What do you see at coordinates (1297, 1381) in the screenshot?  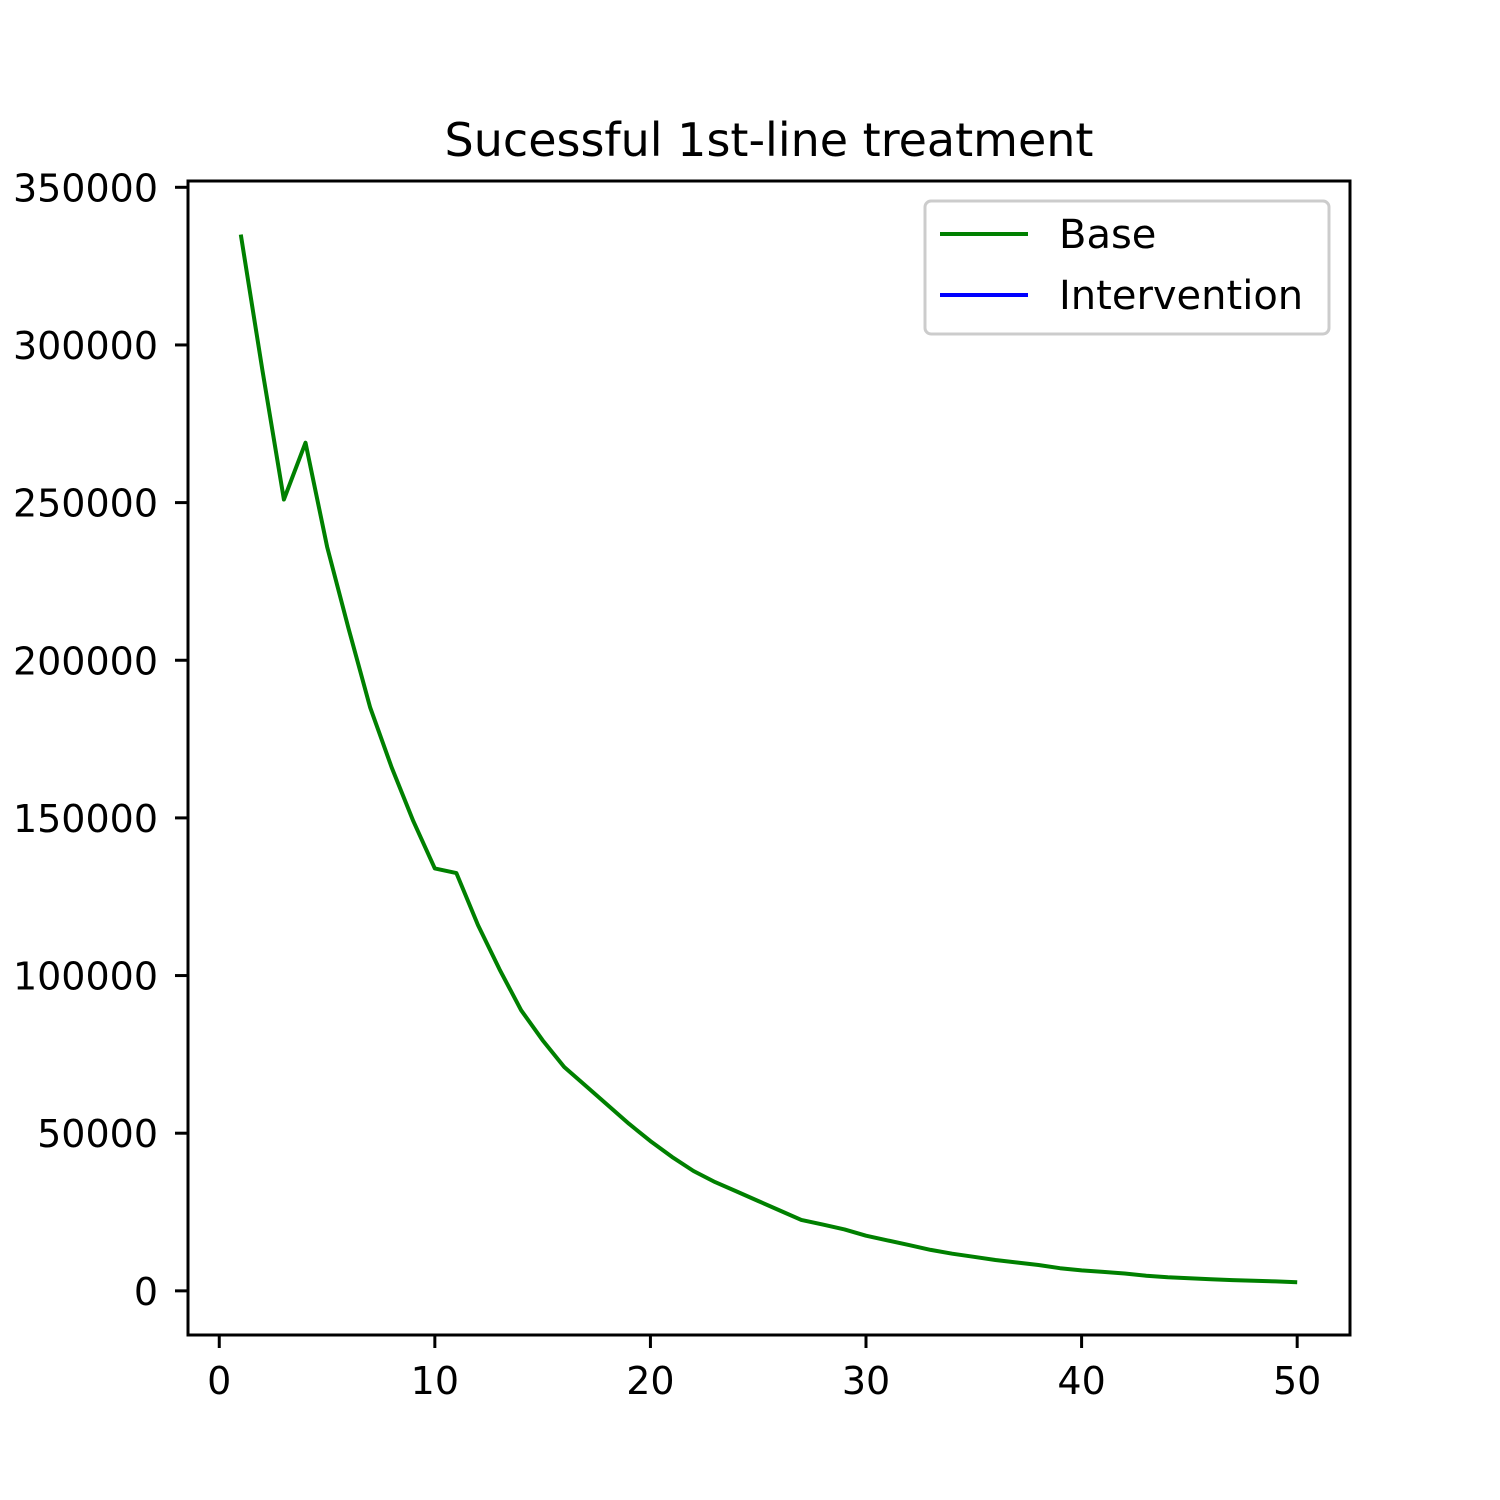 I see `x-tick-label: 50` at bounding box center [1297, 1381].